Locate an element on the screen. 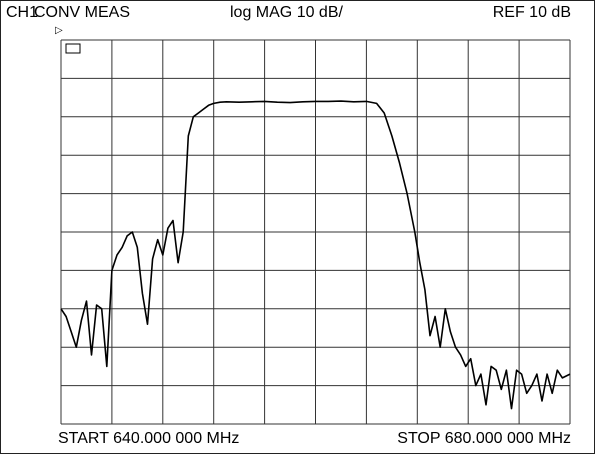 This screenshot has width=595, height=454. marker-box-icon is located at coordinates (73, 48).